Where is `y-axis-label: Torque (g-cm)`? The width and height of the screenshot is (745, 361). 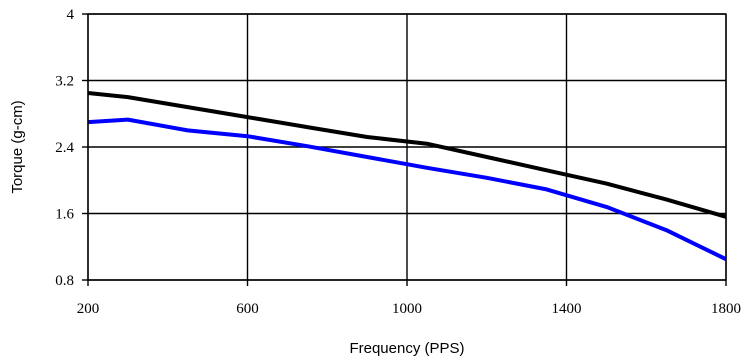 y-axis-label: Torque (g-cm) is located at coordinates (17, 146).